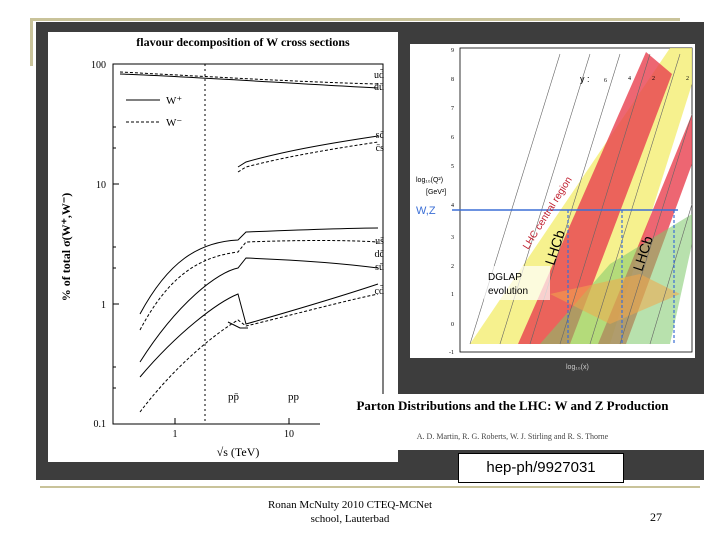  What do you see at coordinates (452, 51) in the screenshot?
I see `svg-text: 9` at bounding box center [452, 51].